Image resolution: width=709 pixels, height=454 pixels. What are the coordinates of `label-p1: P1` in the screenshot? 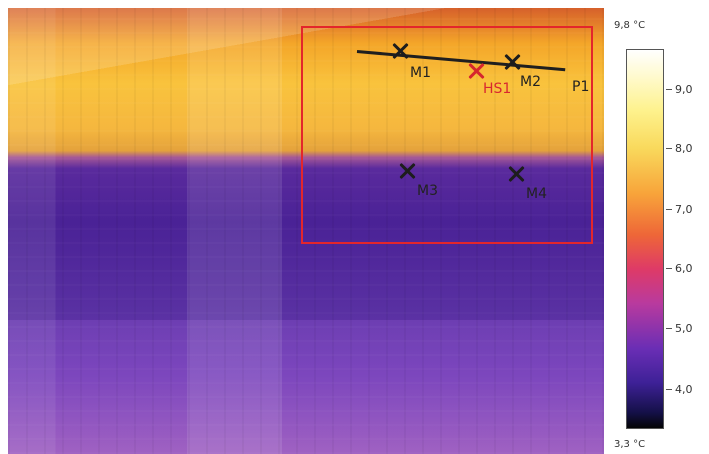 It's located at (581, 87).